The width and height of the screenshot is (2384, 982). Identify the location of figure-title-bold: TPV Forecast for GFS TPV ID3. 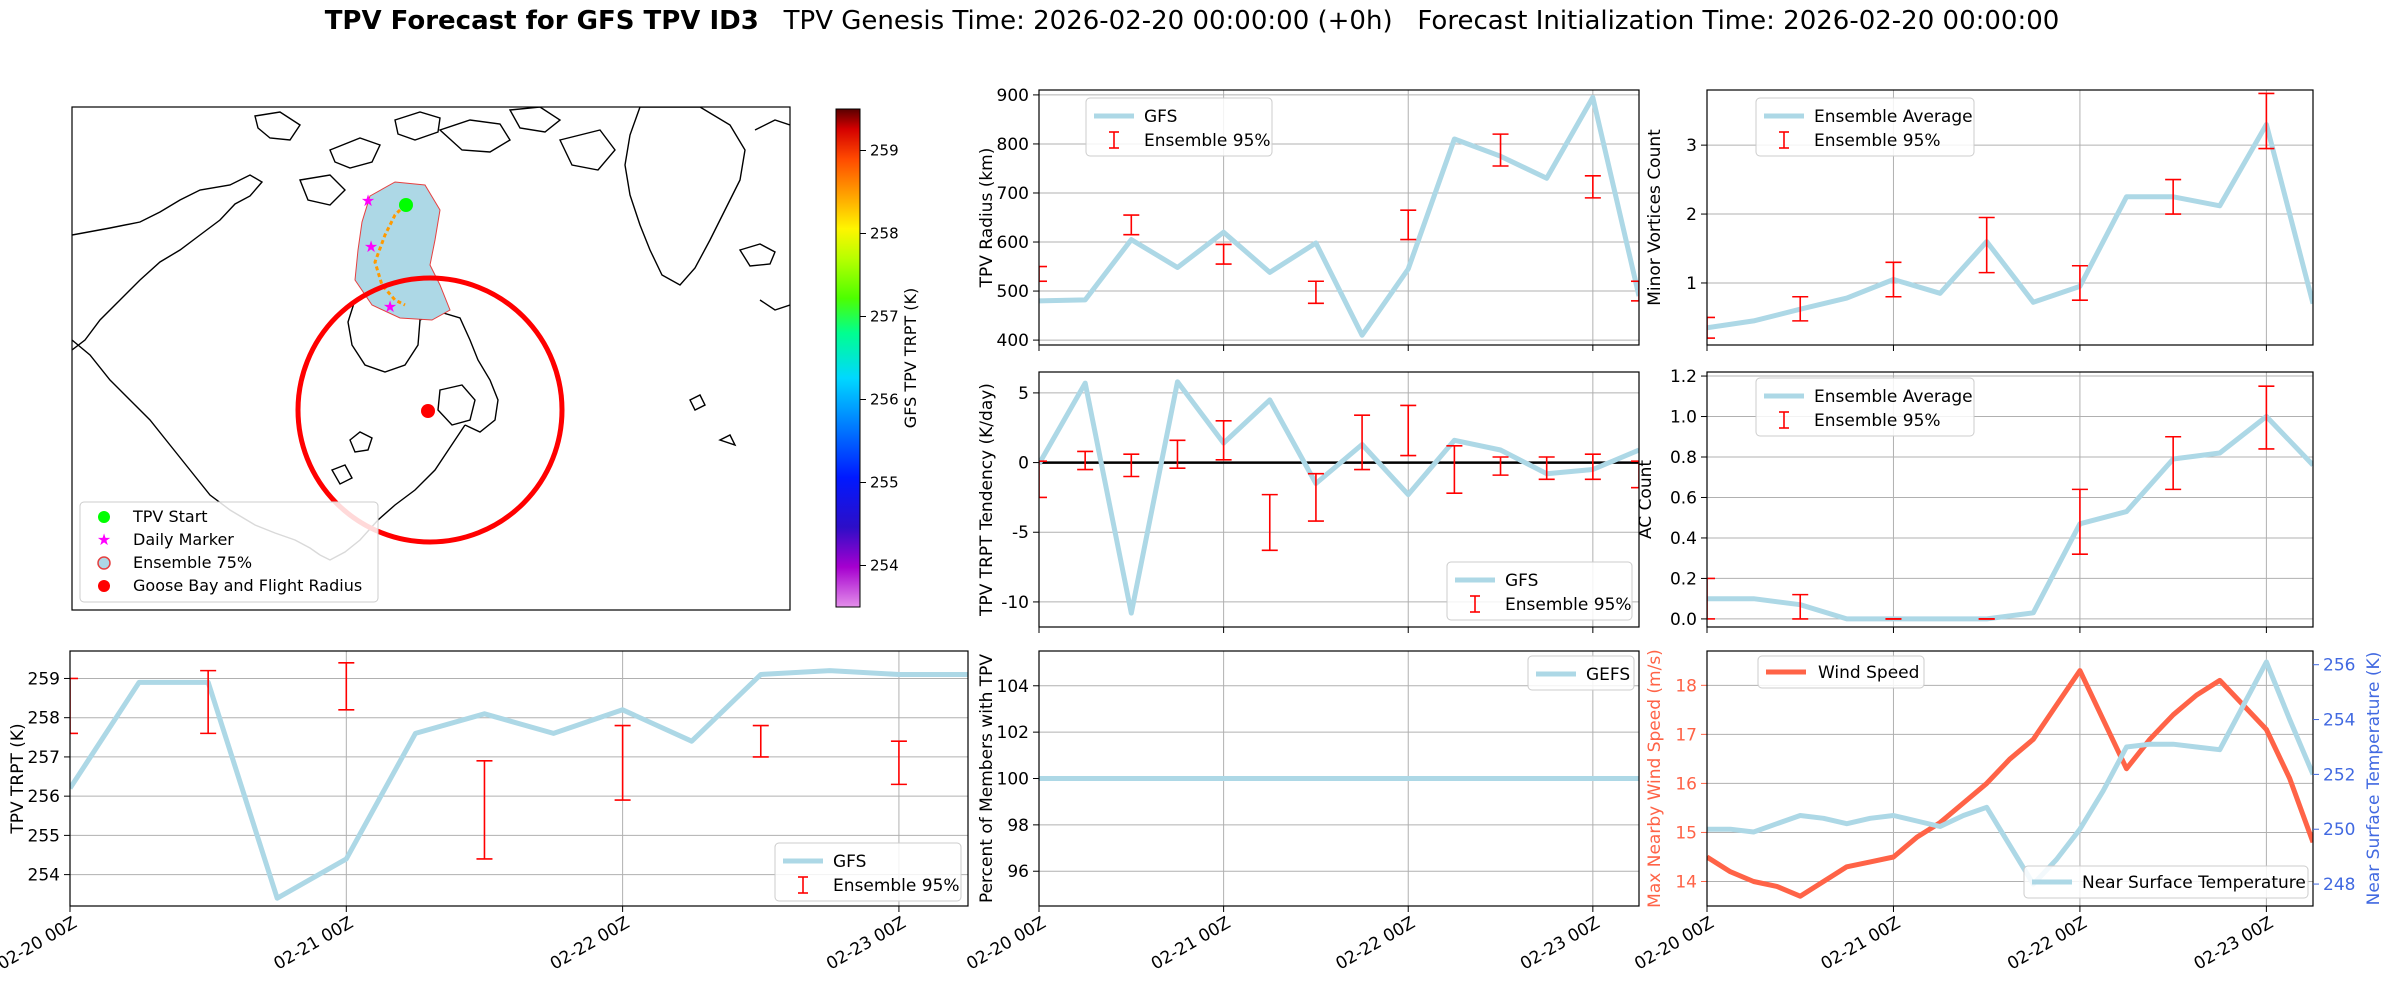
(541, 21).